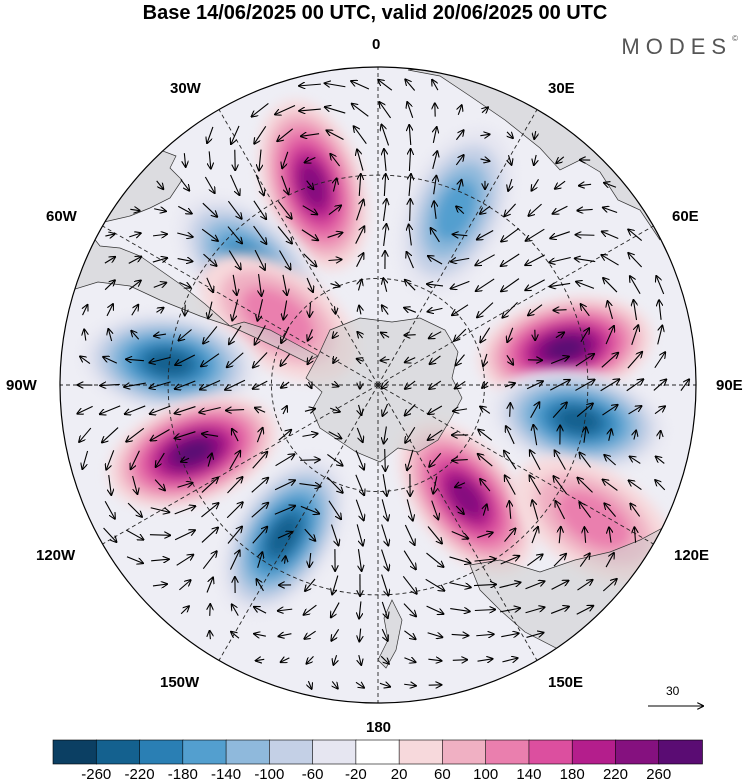  Describe the element at coordinates (572, 774) in the screenshot. I see `colorbar-tick-label: 180` at that location.